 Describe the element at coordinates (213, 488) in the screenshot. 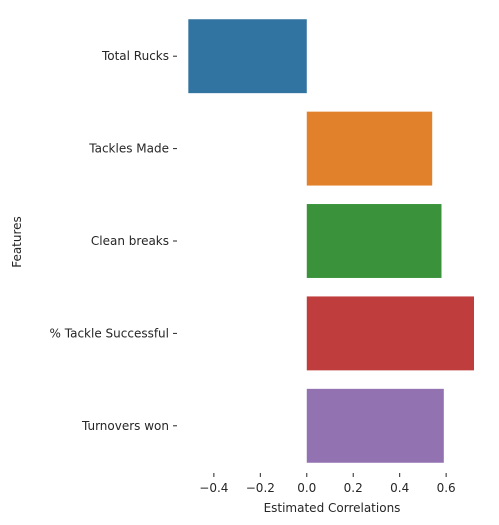

I see `x-tick-label: −0.4` at that location.